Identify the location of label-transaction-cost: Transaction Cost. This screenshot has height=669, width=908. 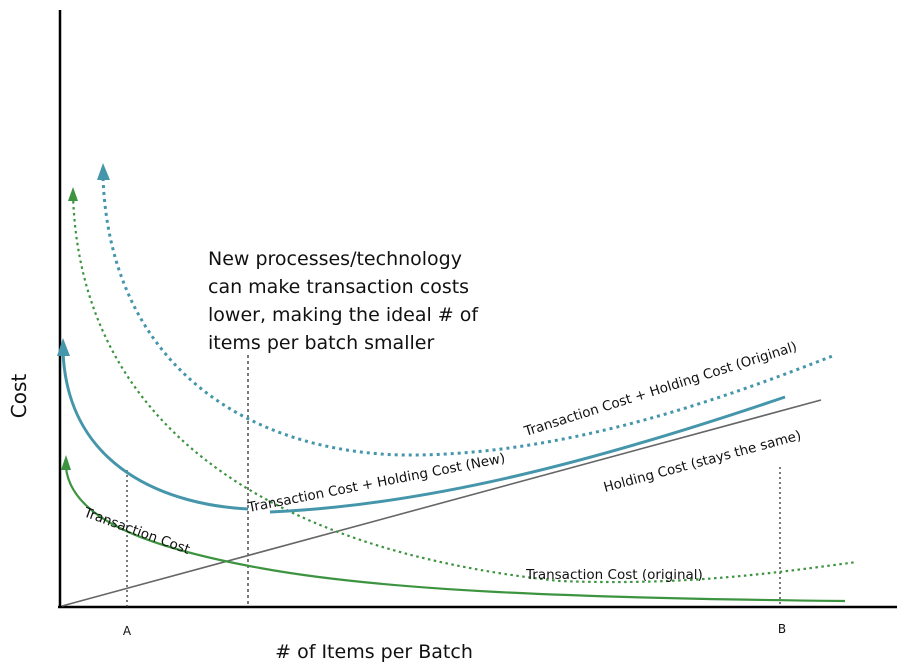
(136, 531).